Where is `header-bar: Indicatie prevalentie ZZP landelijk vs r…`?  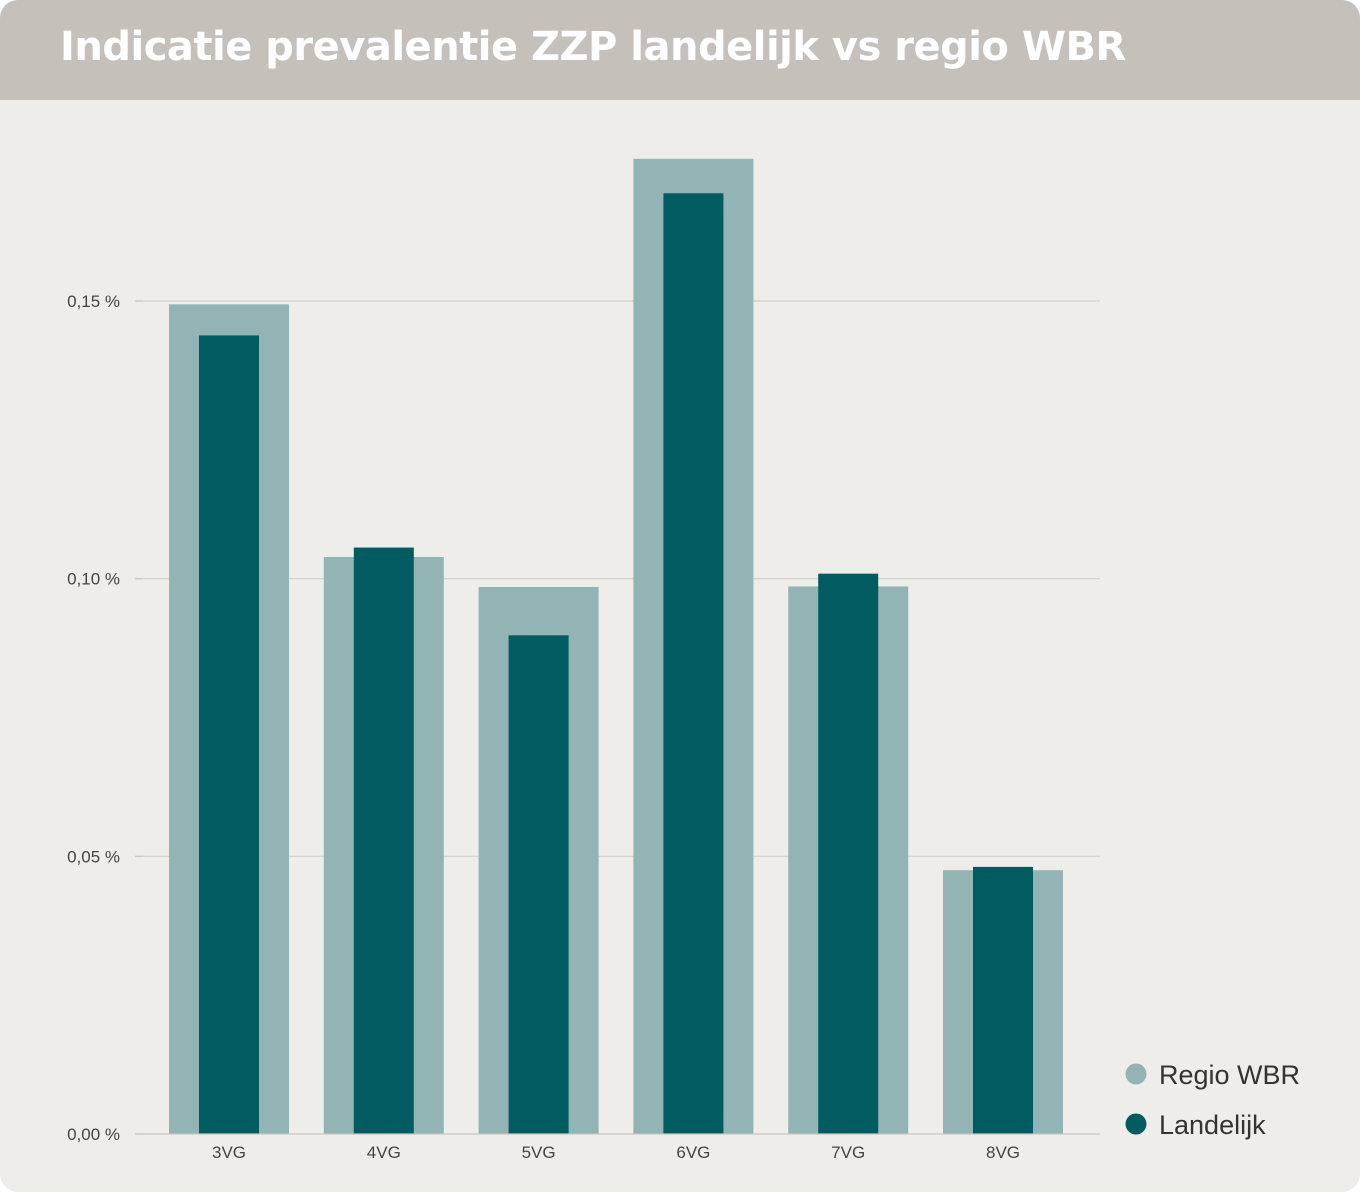 header-bar: Indicatie prevalentie ZZP landelijk vs r… is located at coordinates (680, 50).